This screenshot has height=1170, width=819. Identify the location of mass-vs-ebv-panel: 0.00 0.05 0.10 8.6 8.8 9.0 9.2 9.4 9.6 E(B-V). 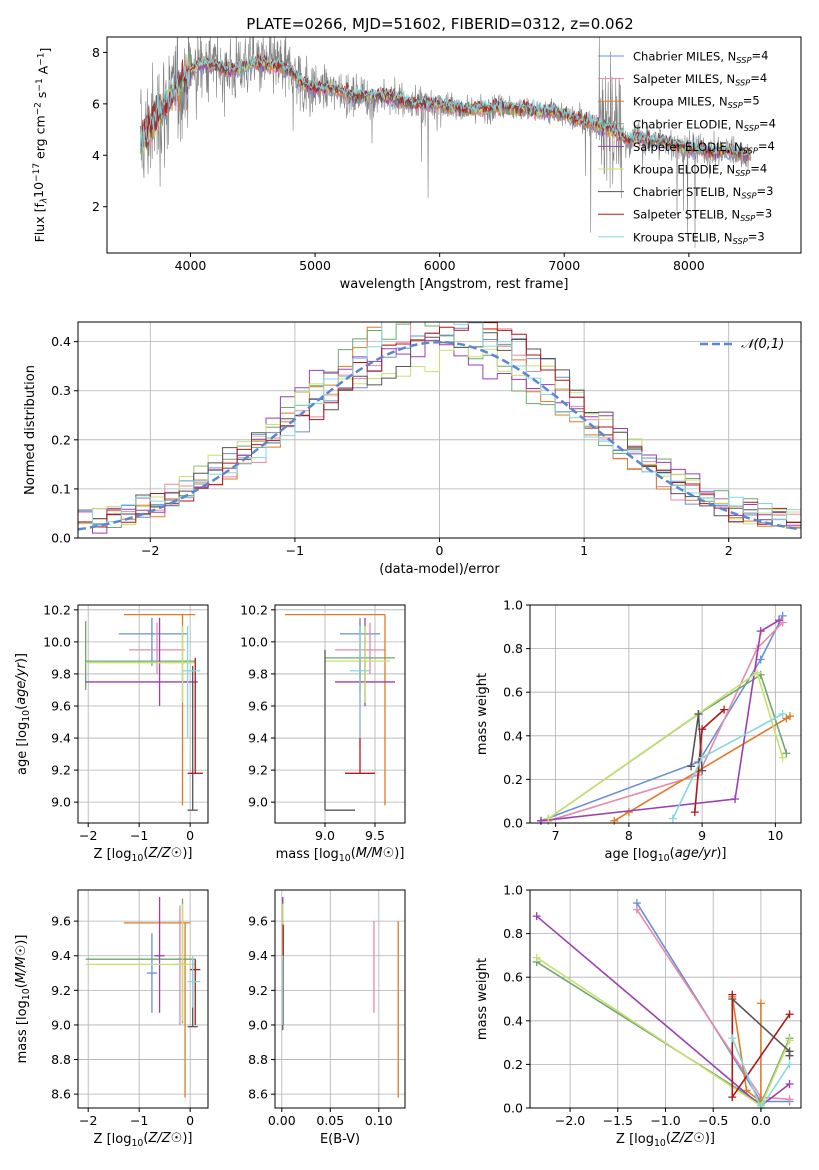
(327, 1018).